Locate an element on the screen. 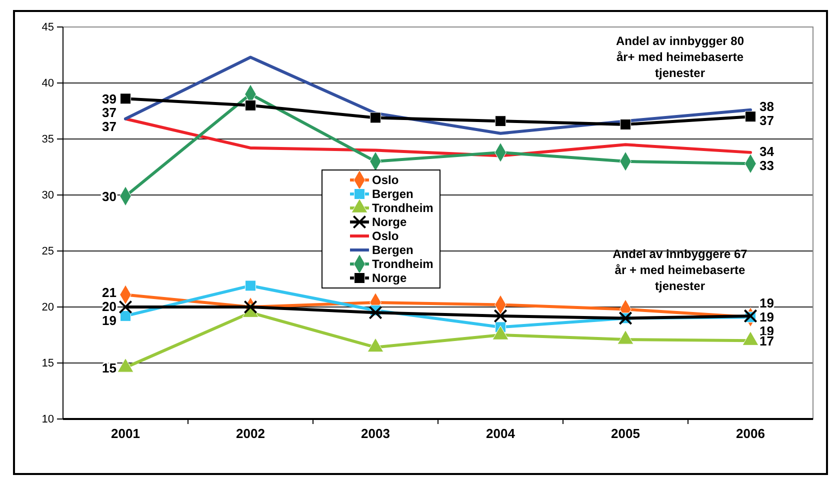 Image resolution: width=833 pixels, height=477 pixels. data-label: 34 is located at coordinates (767, 152).